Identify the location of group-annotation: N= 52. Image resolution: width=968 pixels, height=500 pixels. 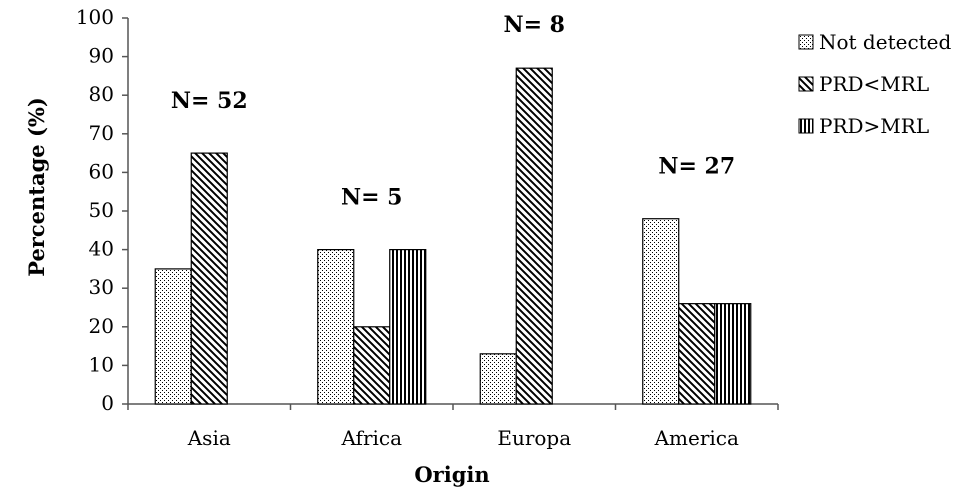
(209, 101).